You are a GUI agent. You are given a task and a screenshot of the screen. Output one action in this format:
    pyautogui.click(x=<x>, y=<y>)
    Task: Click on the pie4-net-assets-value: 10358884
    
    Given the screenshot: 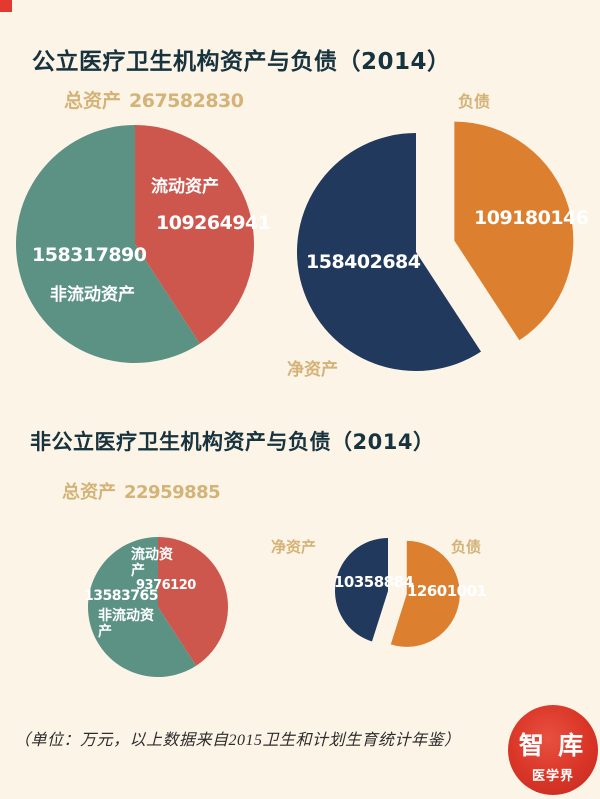 What is the action you would take?
    pyautogui.click(x=374, y=582)
    